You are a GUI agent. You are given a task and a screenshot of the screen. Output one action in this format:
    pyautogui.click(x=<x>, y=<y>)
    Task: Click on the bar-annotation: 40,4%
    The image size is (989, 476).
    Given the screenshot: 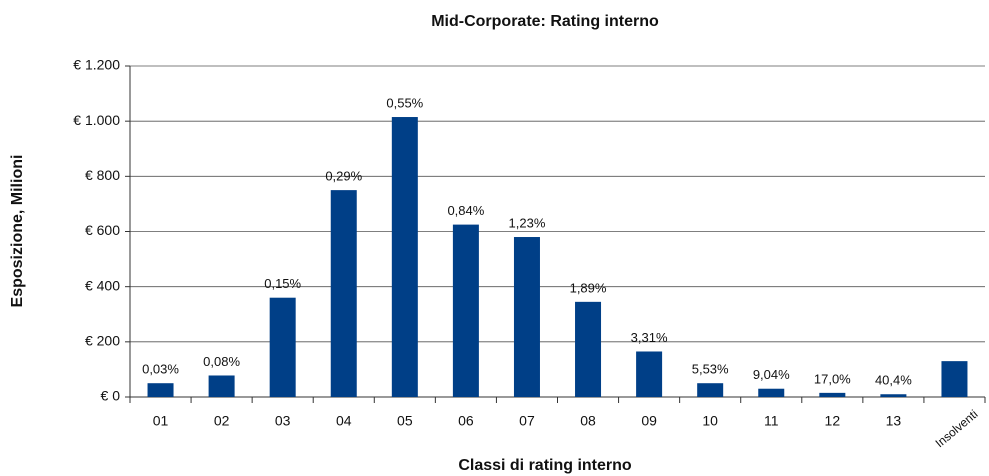 What is the action you would take?
    pyautogui.click(x=893, y=380)
    